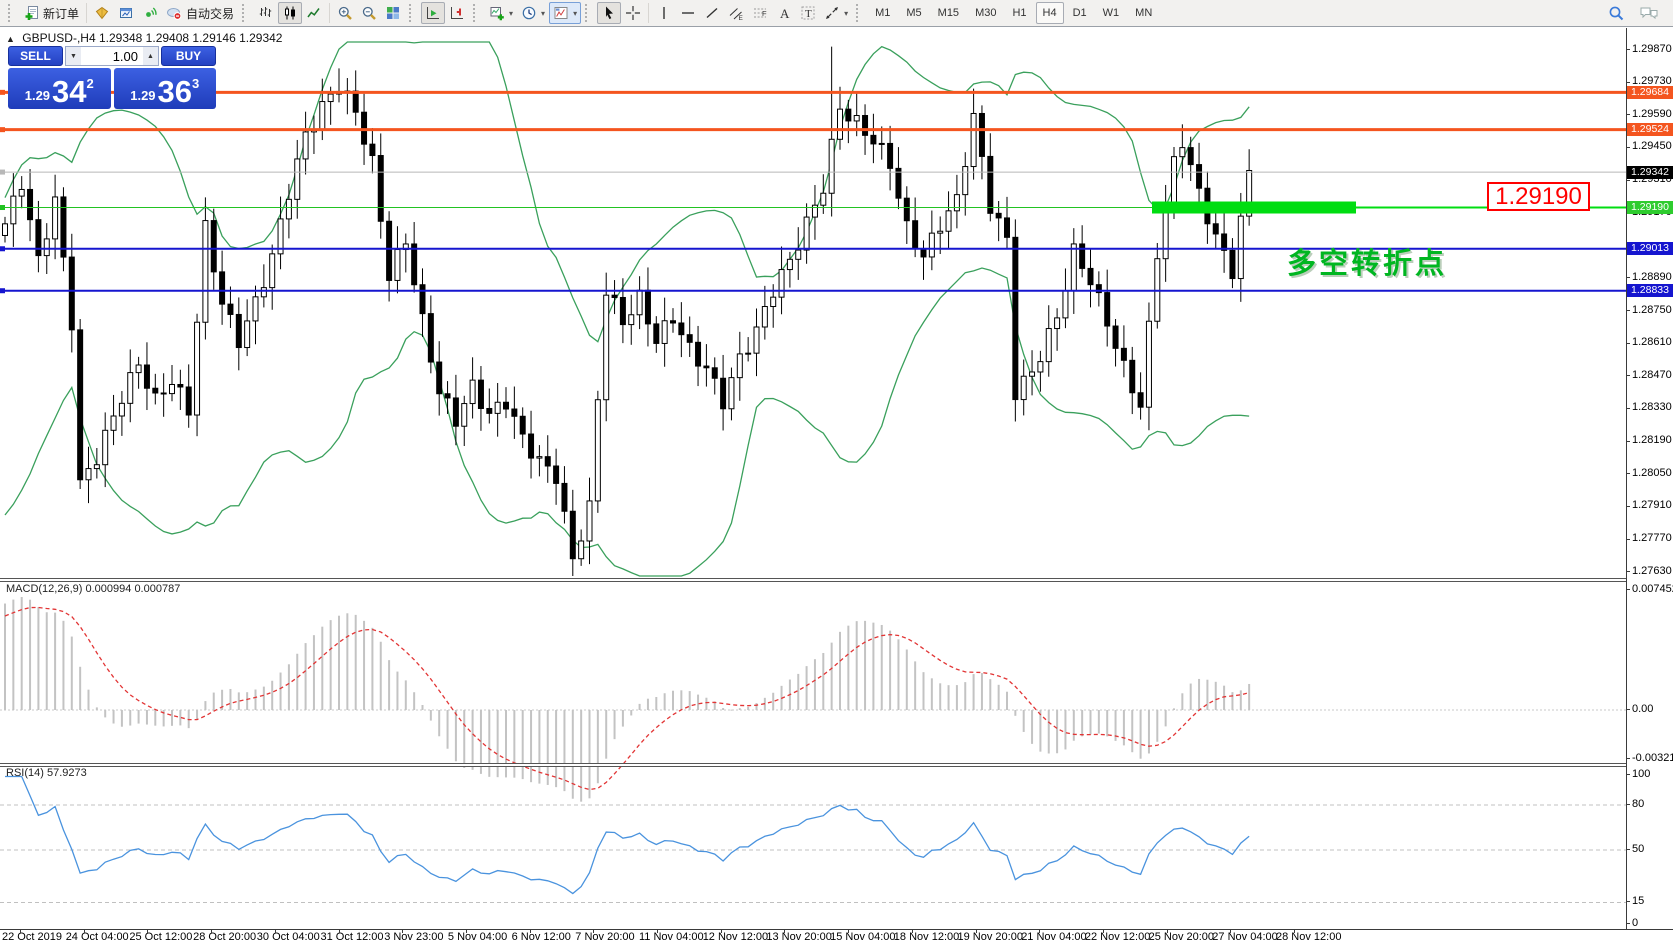  Describe the element at coordinates (764, 13) in the screenshot. I see `svg-text: F` at that location.